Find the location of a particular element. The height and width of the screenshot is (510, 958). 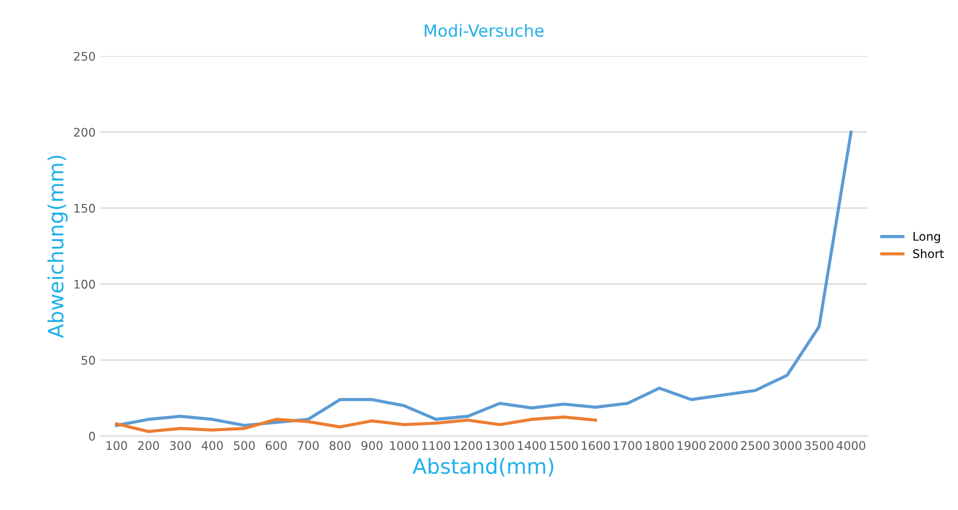

y-axis-title: Abweichung(mm) is located at coordinates (57, 247).